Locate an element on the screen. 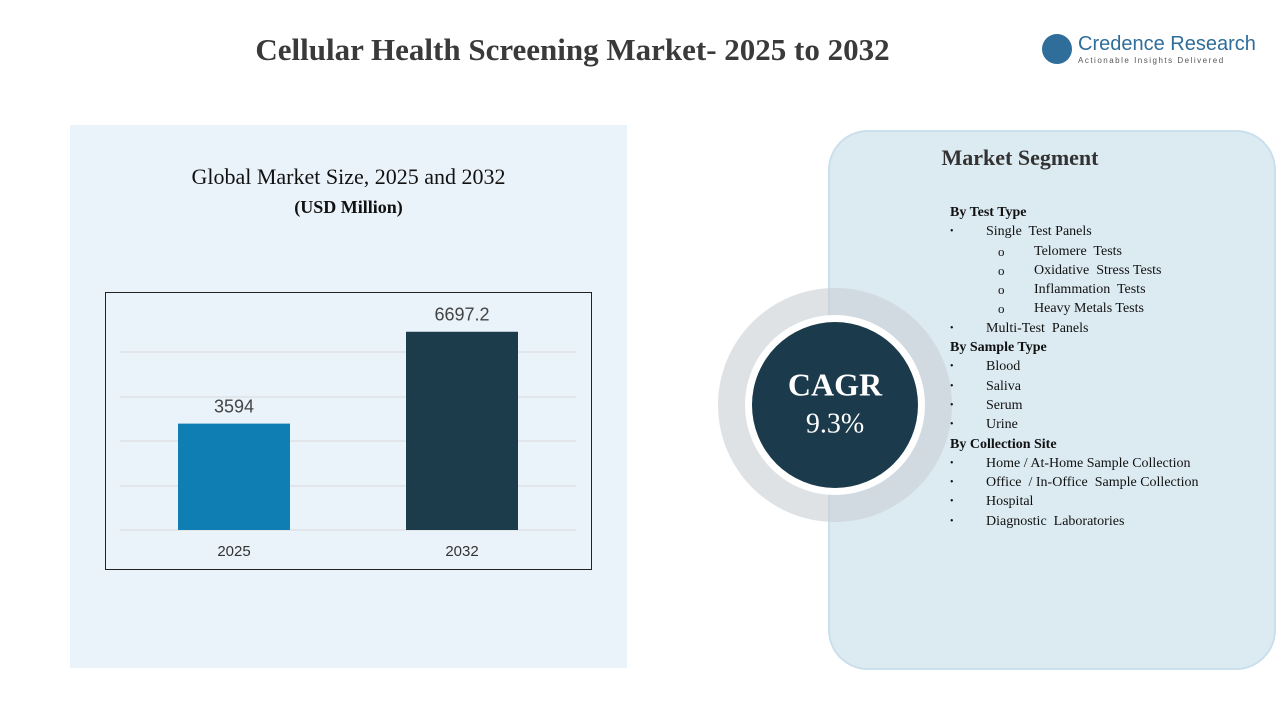 This screenshot has height=720, width=1280. segment-heading-text: By Collection Site is located at coordinates (1003, 444).